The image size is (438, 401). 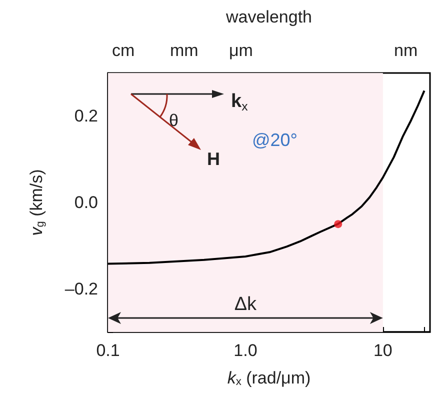 What do you see at coordinates (241, 50) in the screenshot?
I see `text: μm` at bounding box center [241, 50].